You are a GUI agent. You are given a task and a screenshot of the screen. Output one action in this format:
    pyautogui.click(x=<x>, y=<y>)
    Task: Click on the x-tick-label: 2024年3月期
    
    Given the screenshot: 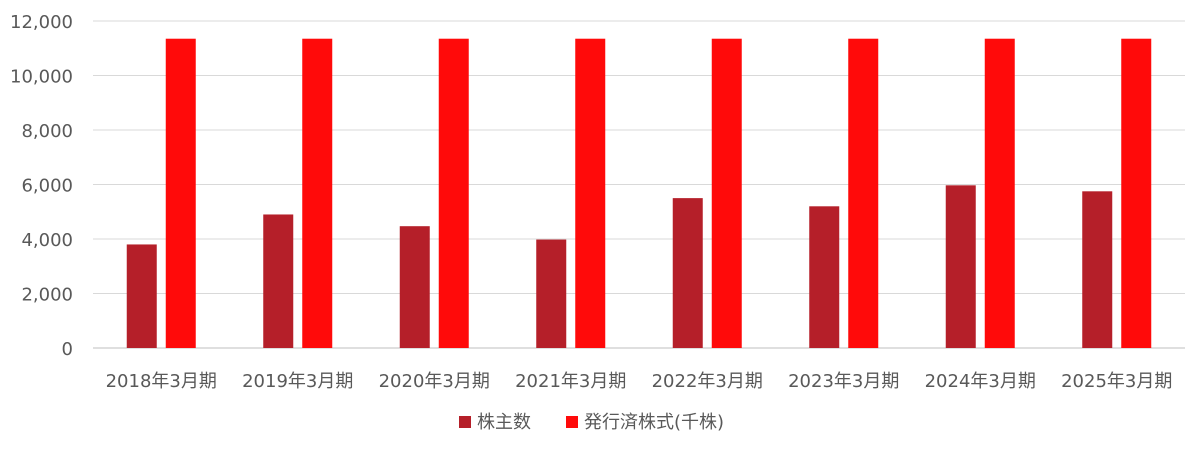 What is the action you would take?
    pyautogui.click(x=980, y=381)
    